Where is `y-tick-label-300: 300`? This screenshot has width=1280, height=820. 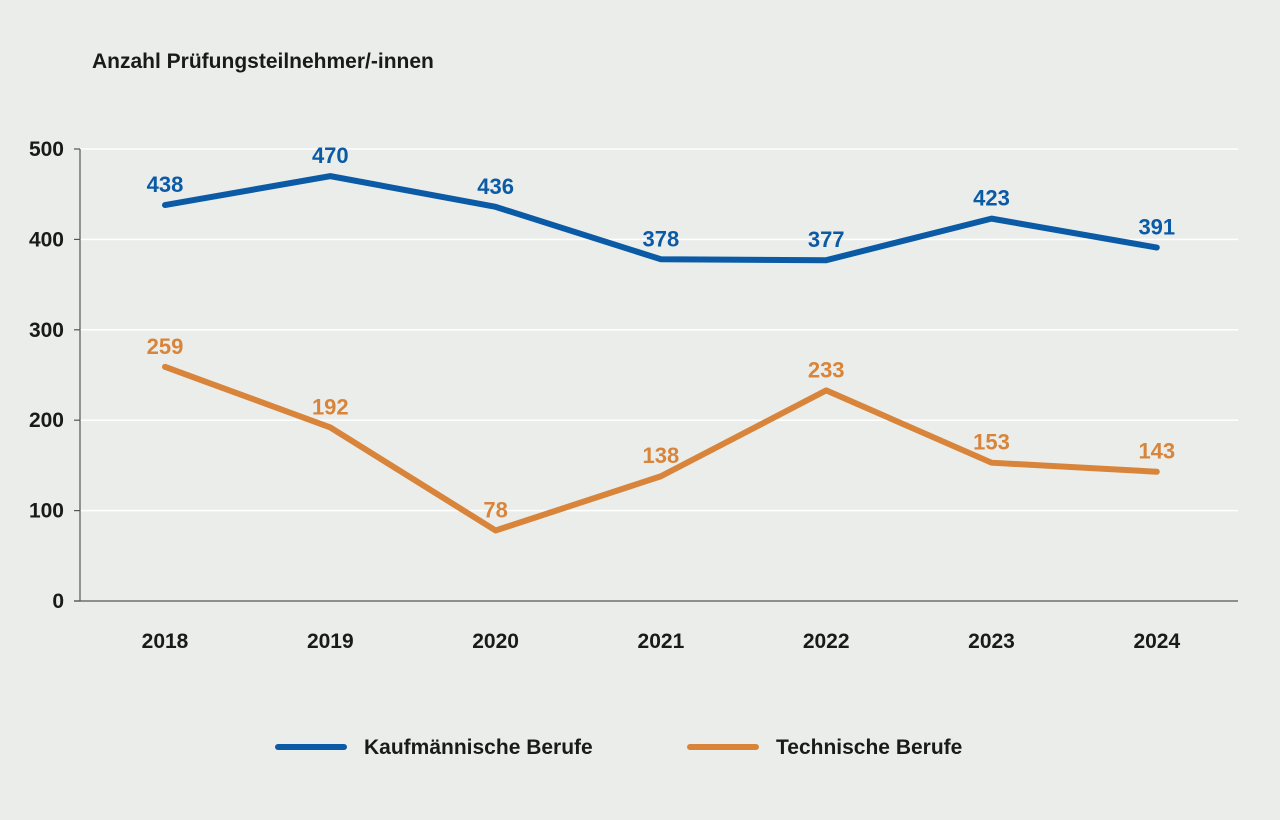
y-tick-label-300: 300 is located at coordinates (46, 330).